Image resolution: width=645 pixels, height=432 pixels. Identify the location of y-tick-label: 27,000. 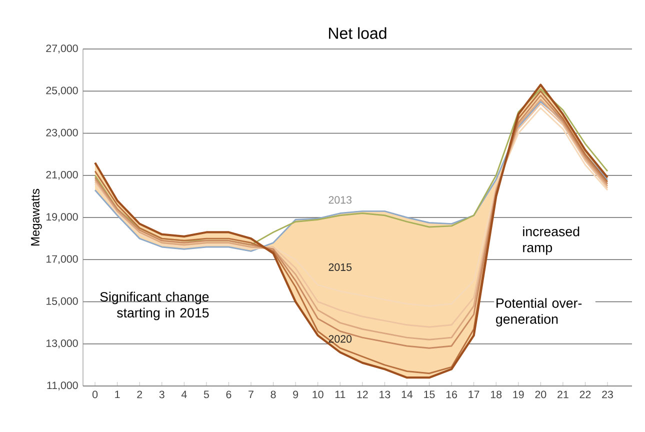
(62, 49).